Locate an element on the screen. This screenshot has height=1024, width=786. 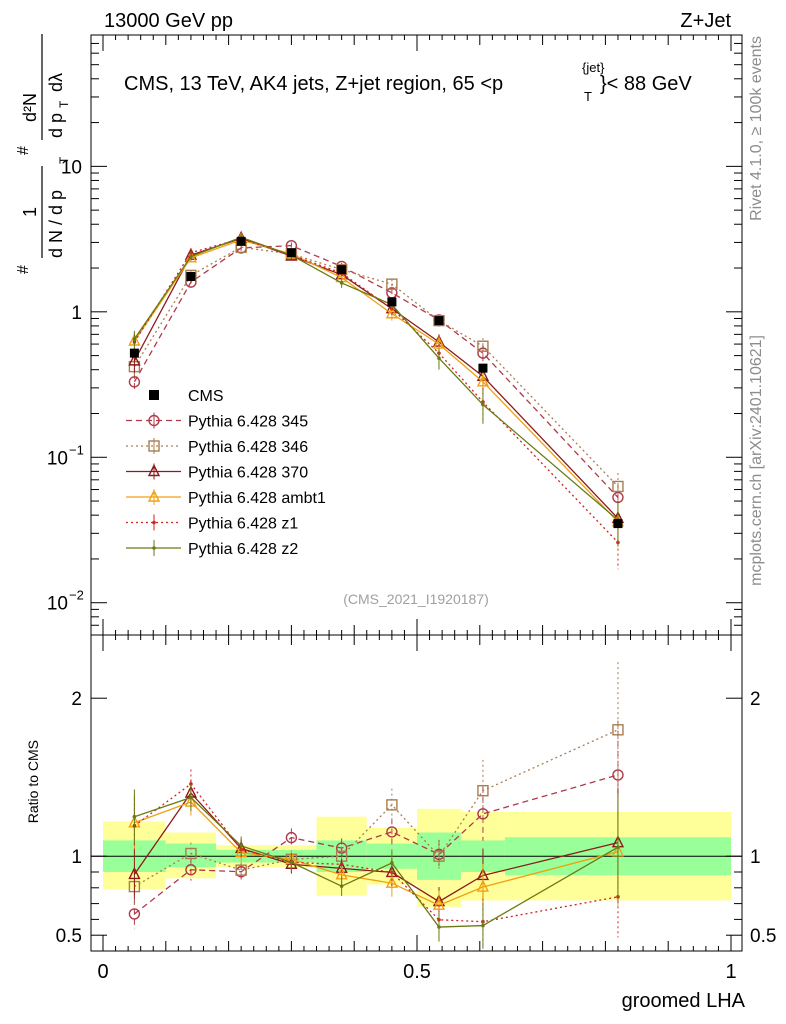
legend-label-series-3: Pythia 6.428 370 is located at coordinates (248, 473).